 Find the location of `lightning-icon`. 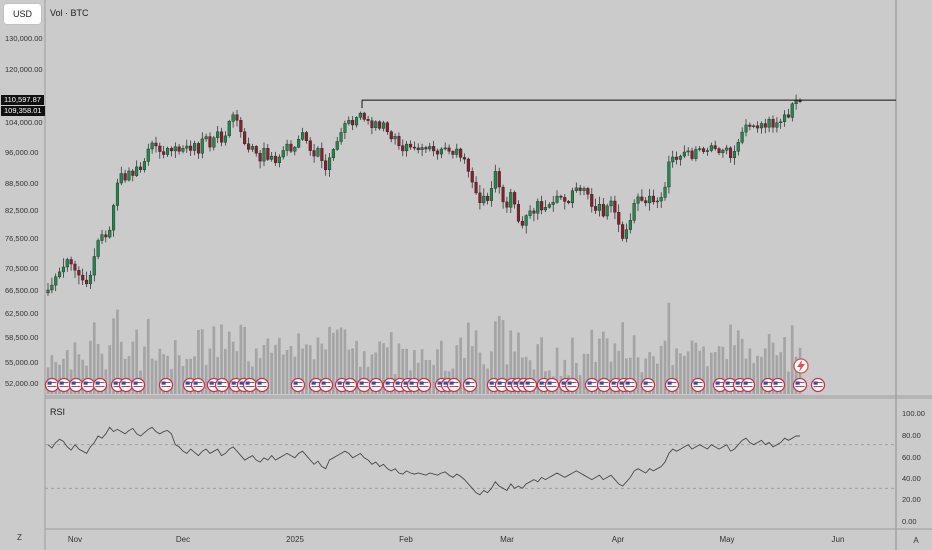

lightning-icon is located at coordinates (801, 366).